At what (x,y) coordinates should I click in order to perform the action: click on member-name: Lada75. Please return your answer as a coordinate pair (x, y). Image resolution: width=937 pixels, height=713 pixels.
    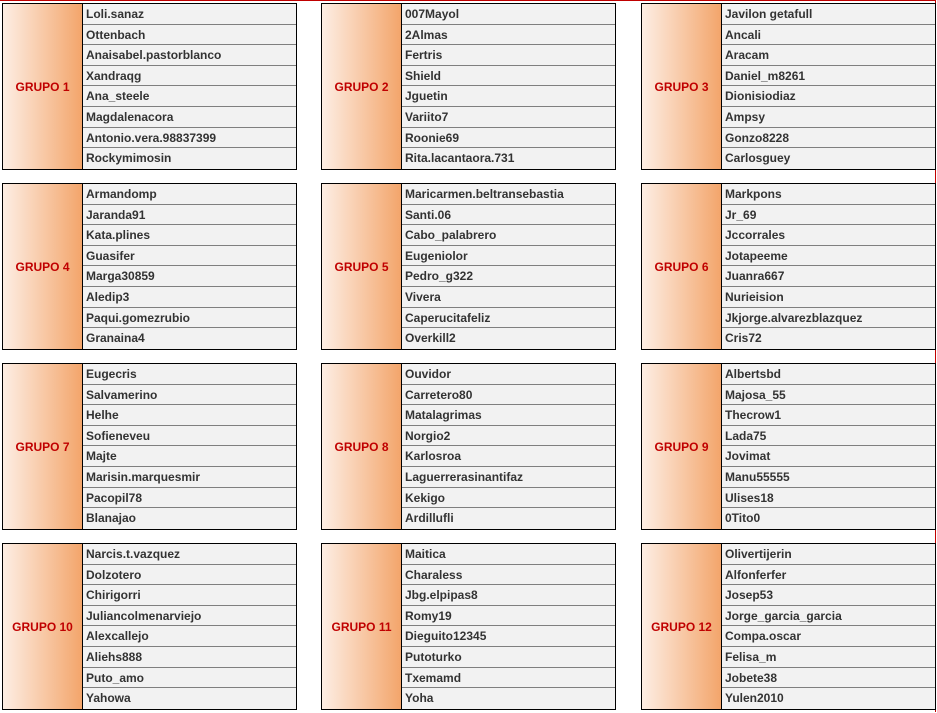
    Looking at the image, I should click on (828, 436).